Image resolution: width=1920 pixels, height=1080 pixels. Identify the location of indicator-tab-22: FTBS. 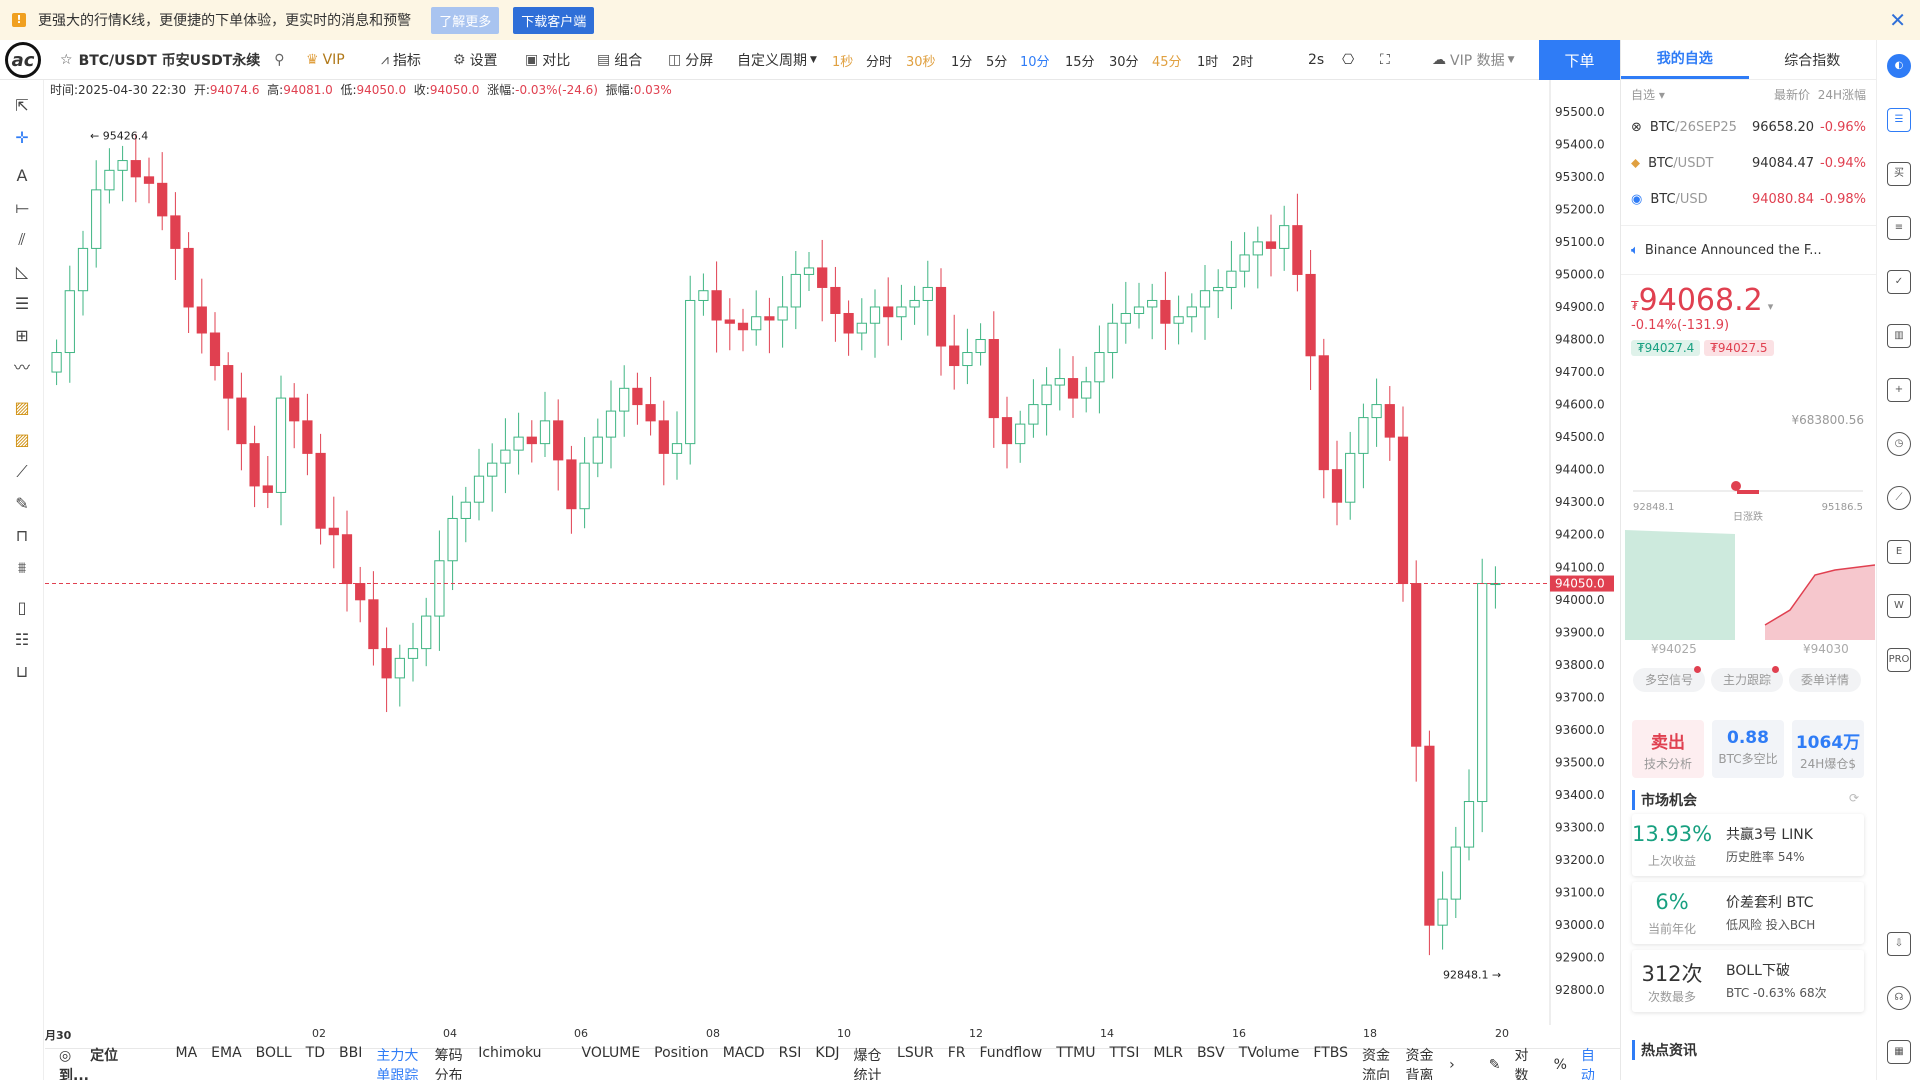
(1330, 1052).